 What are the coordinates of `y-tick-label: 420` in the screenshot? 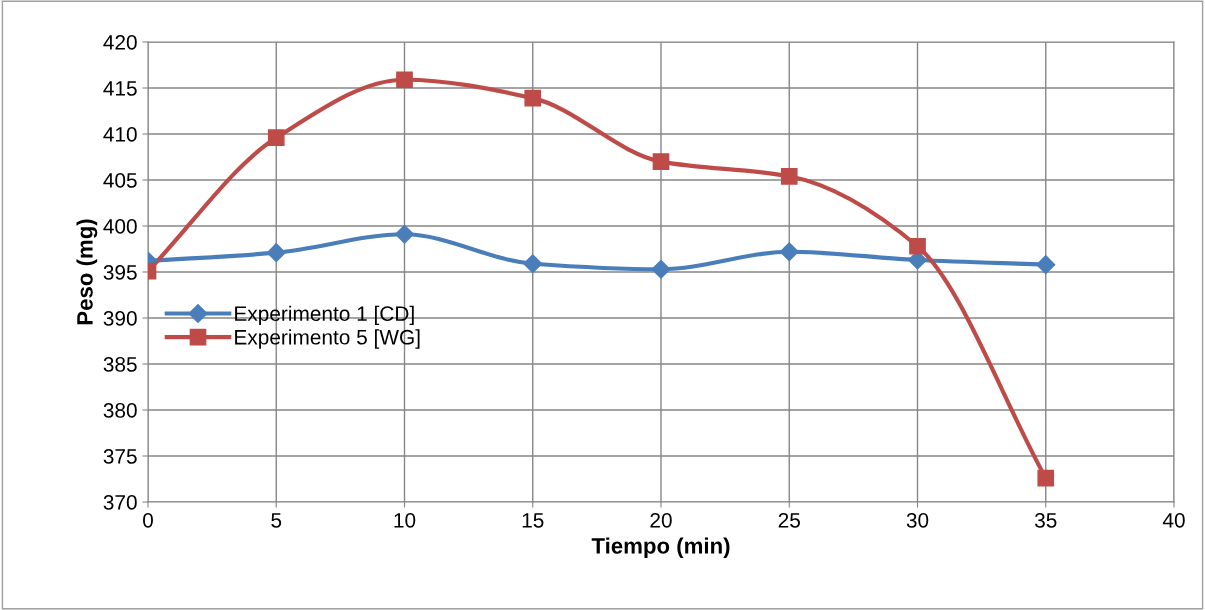 It's located at (120, 42).